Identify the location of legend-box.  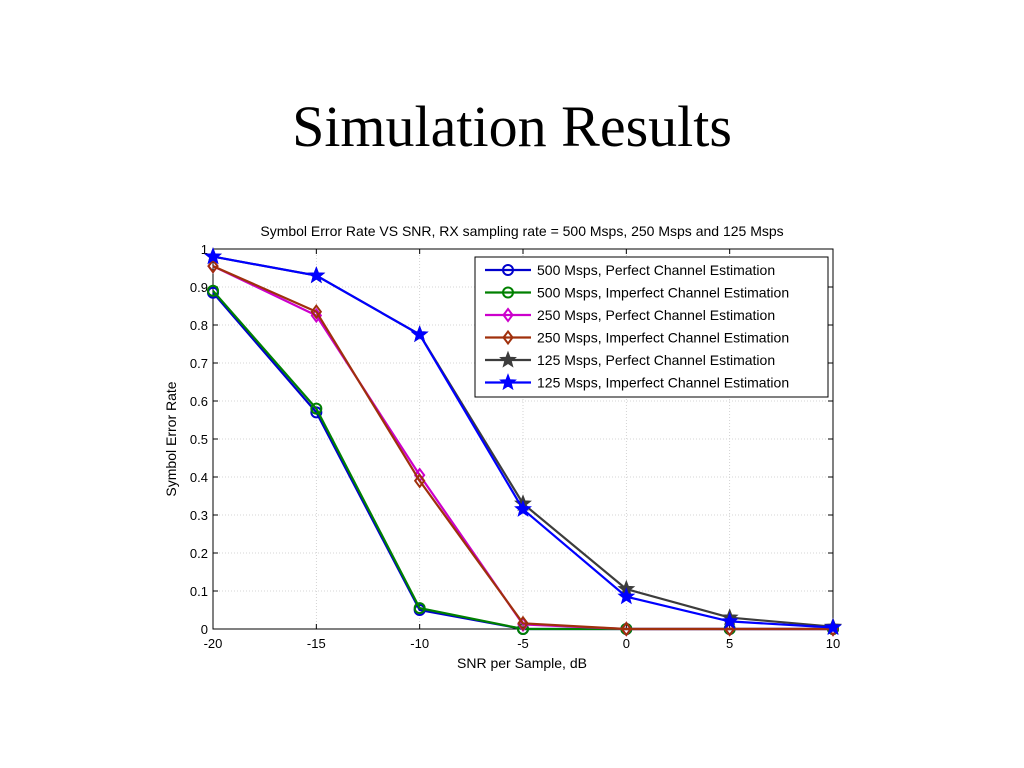
(651, 327).